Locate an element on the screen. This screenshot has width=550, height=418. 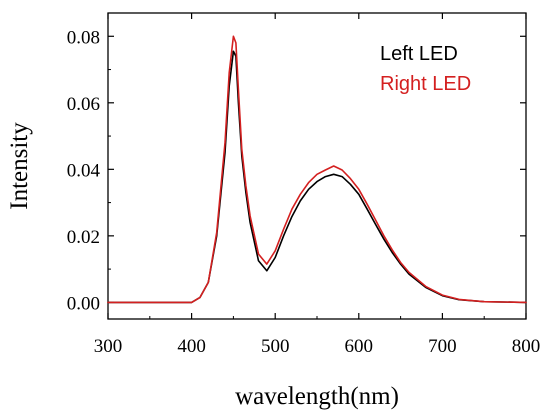
x-tick-label: 400 is located at coordinates (191, 346).